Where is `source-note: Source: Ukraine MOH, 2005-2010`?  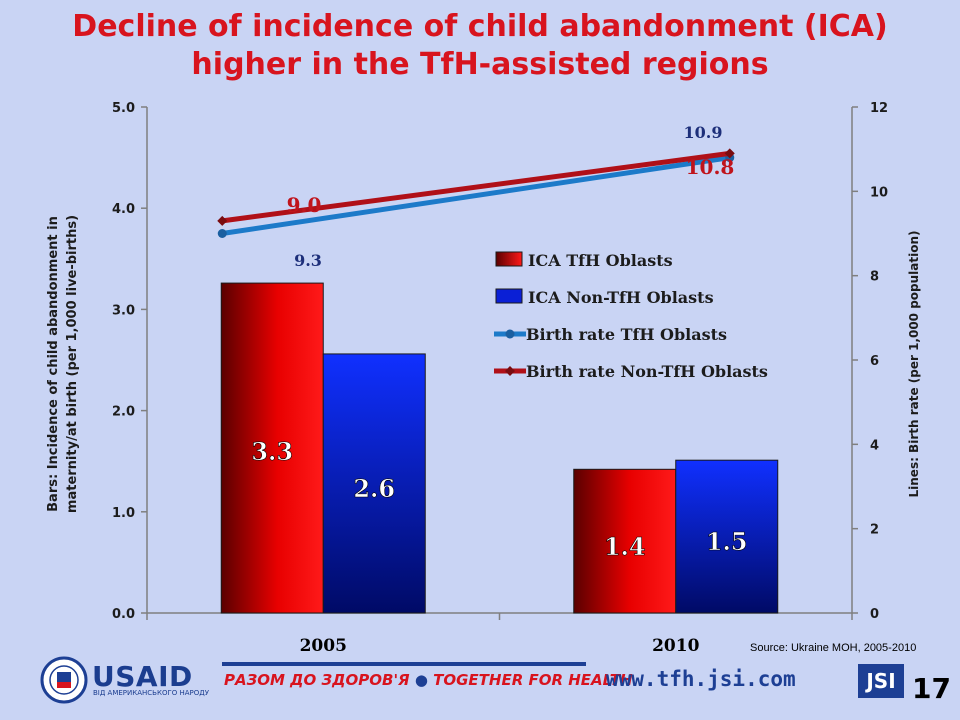 source-note: Source: Ukraine MOH, 2005-2010 is located at coordinates (833, 648).